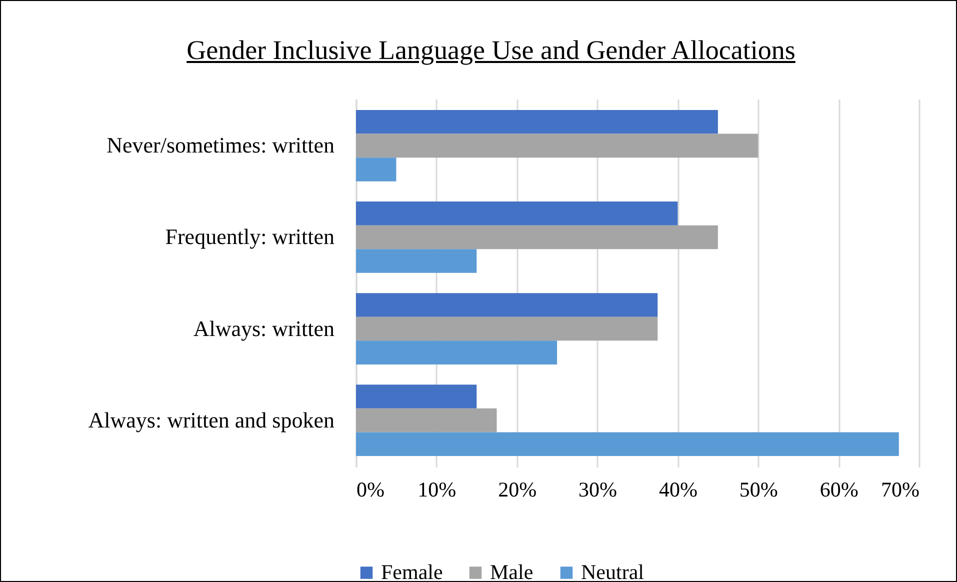 Image resolution: width=957 pixels, height=582 pixels. Describe the element at coordinates (249, 237) in the screenshot. I see `y-tick-label: Frequently: written` at that location.